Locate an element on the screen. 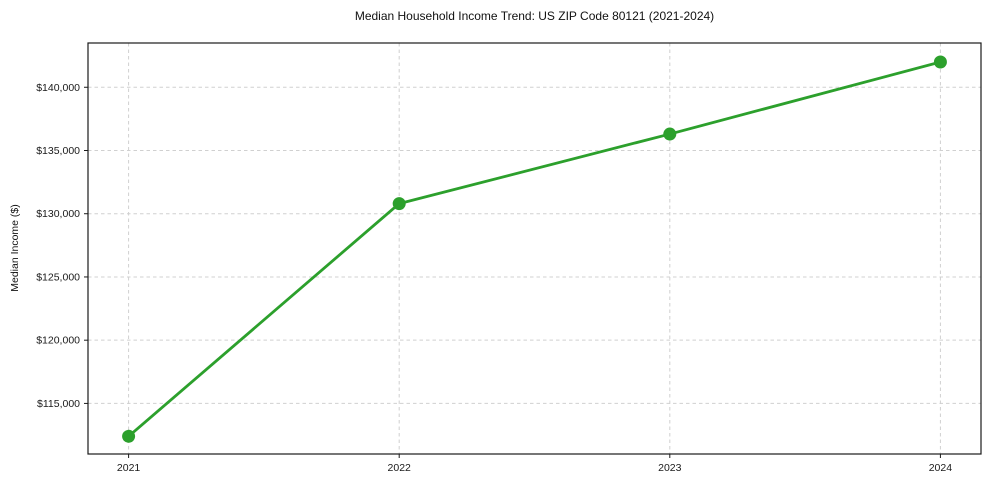 The image size is (989, 490). x-tick-label: 2024 is located at coordinates (941, 468).